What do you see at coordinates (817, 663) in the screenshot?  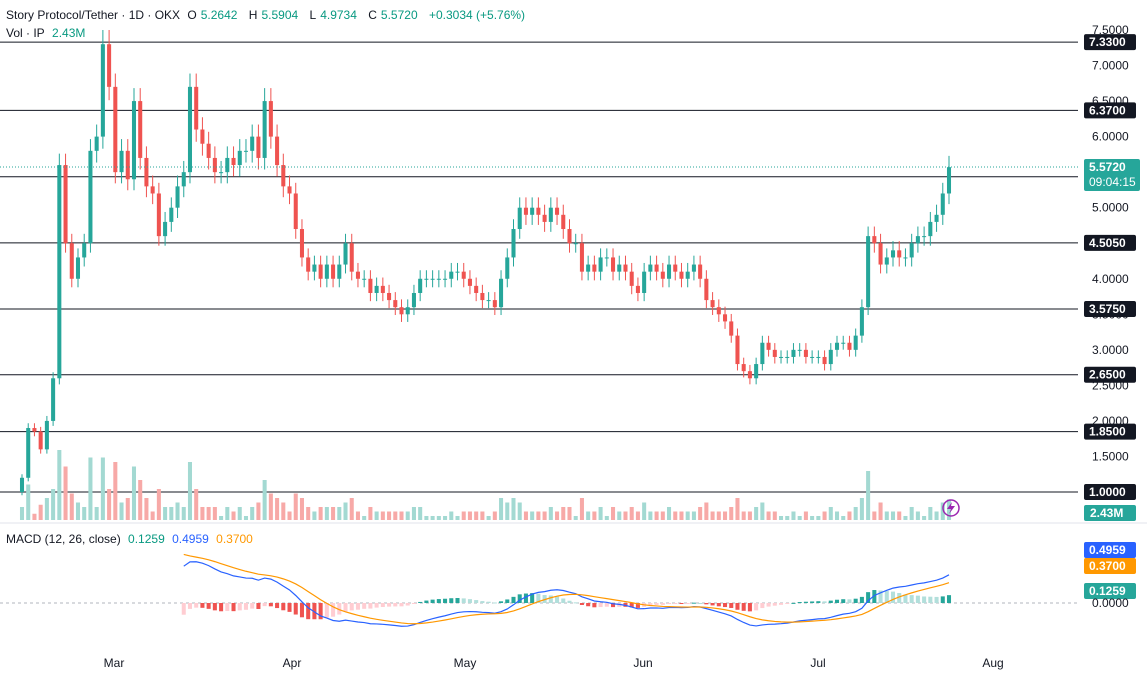 I see `x-axis-label: Jul` at bounding box center [817, 663].